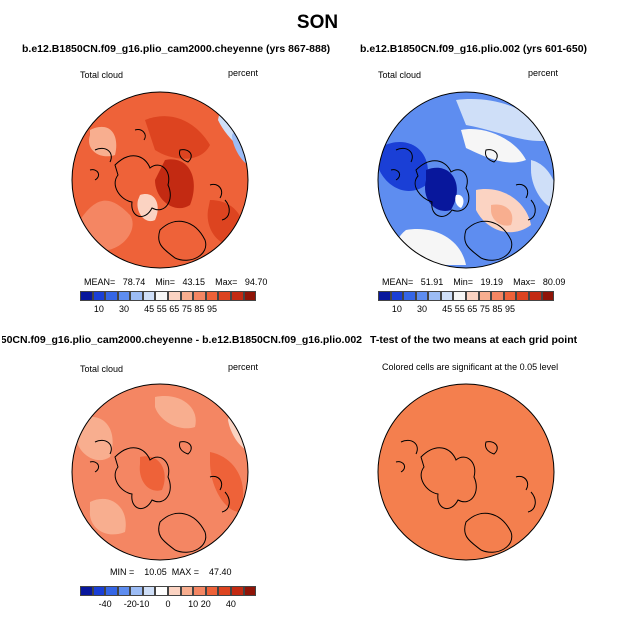 Image resolution: width=635 pixels, height=635 pixels. I want to click on panel4-polar-map, so click(466, 472).